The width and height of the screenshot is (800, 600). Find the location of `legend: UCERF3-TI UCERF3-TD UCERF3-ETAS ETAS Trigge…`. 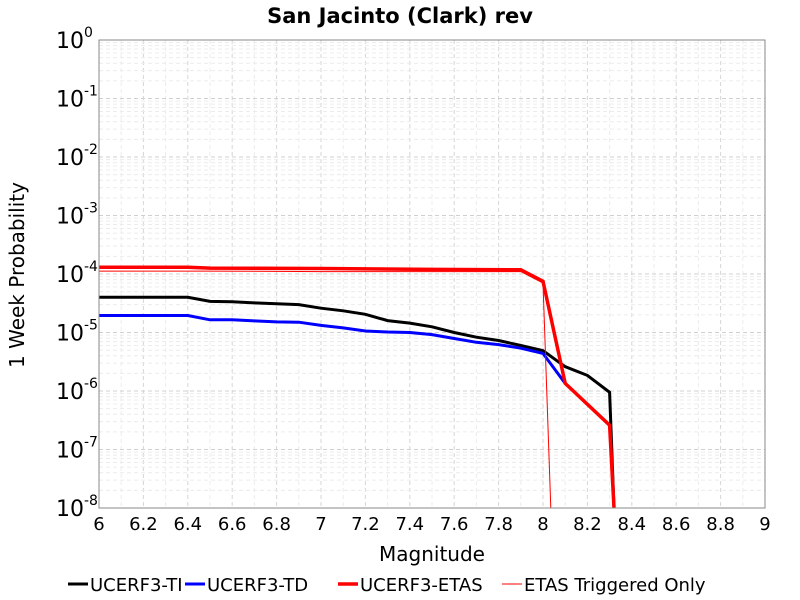

legend: UCERF3-TI UCERF3-TD UCERF3-ETAS ETAS Trigge… is located at coordinates (387, 585).